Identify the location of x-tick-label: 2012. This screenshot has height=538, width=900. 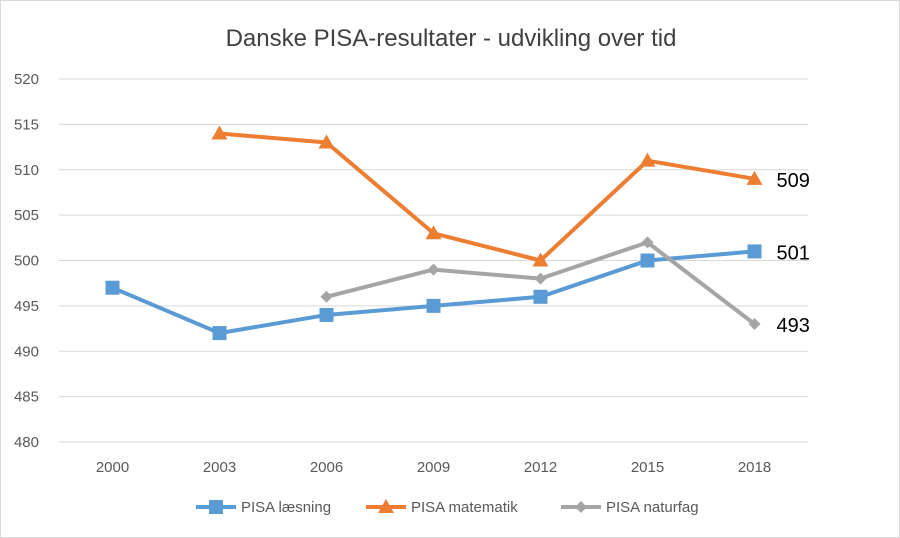
(540, 467).